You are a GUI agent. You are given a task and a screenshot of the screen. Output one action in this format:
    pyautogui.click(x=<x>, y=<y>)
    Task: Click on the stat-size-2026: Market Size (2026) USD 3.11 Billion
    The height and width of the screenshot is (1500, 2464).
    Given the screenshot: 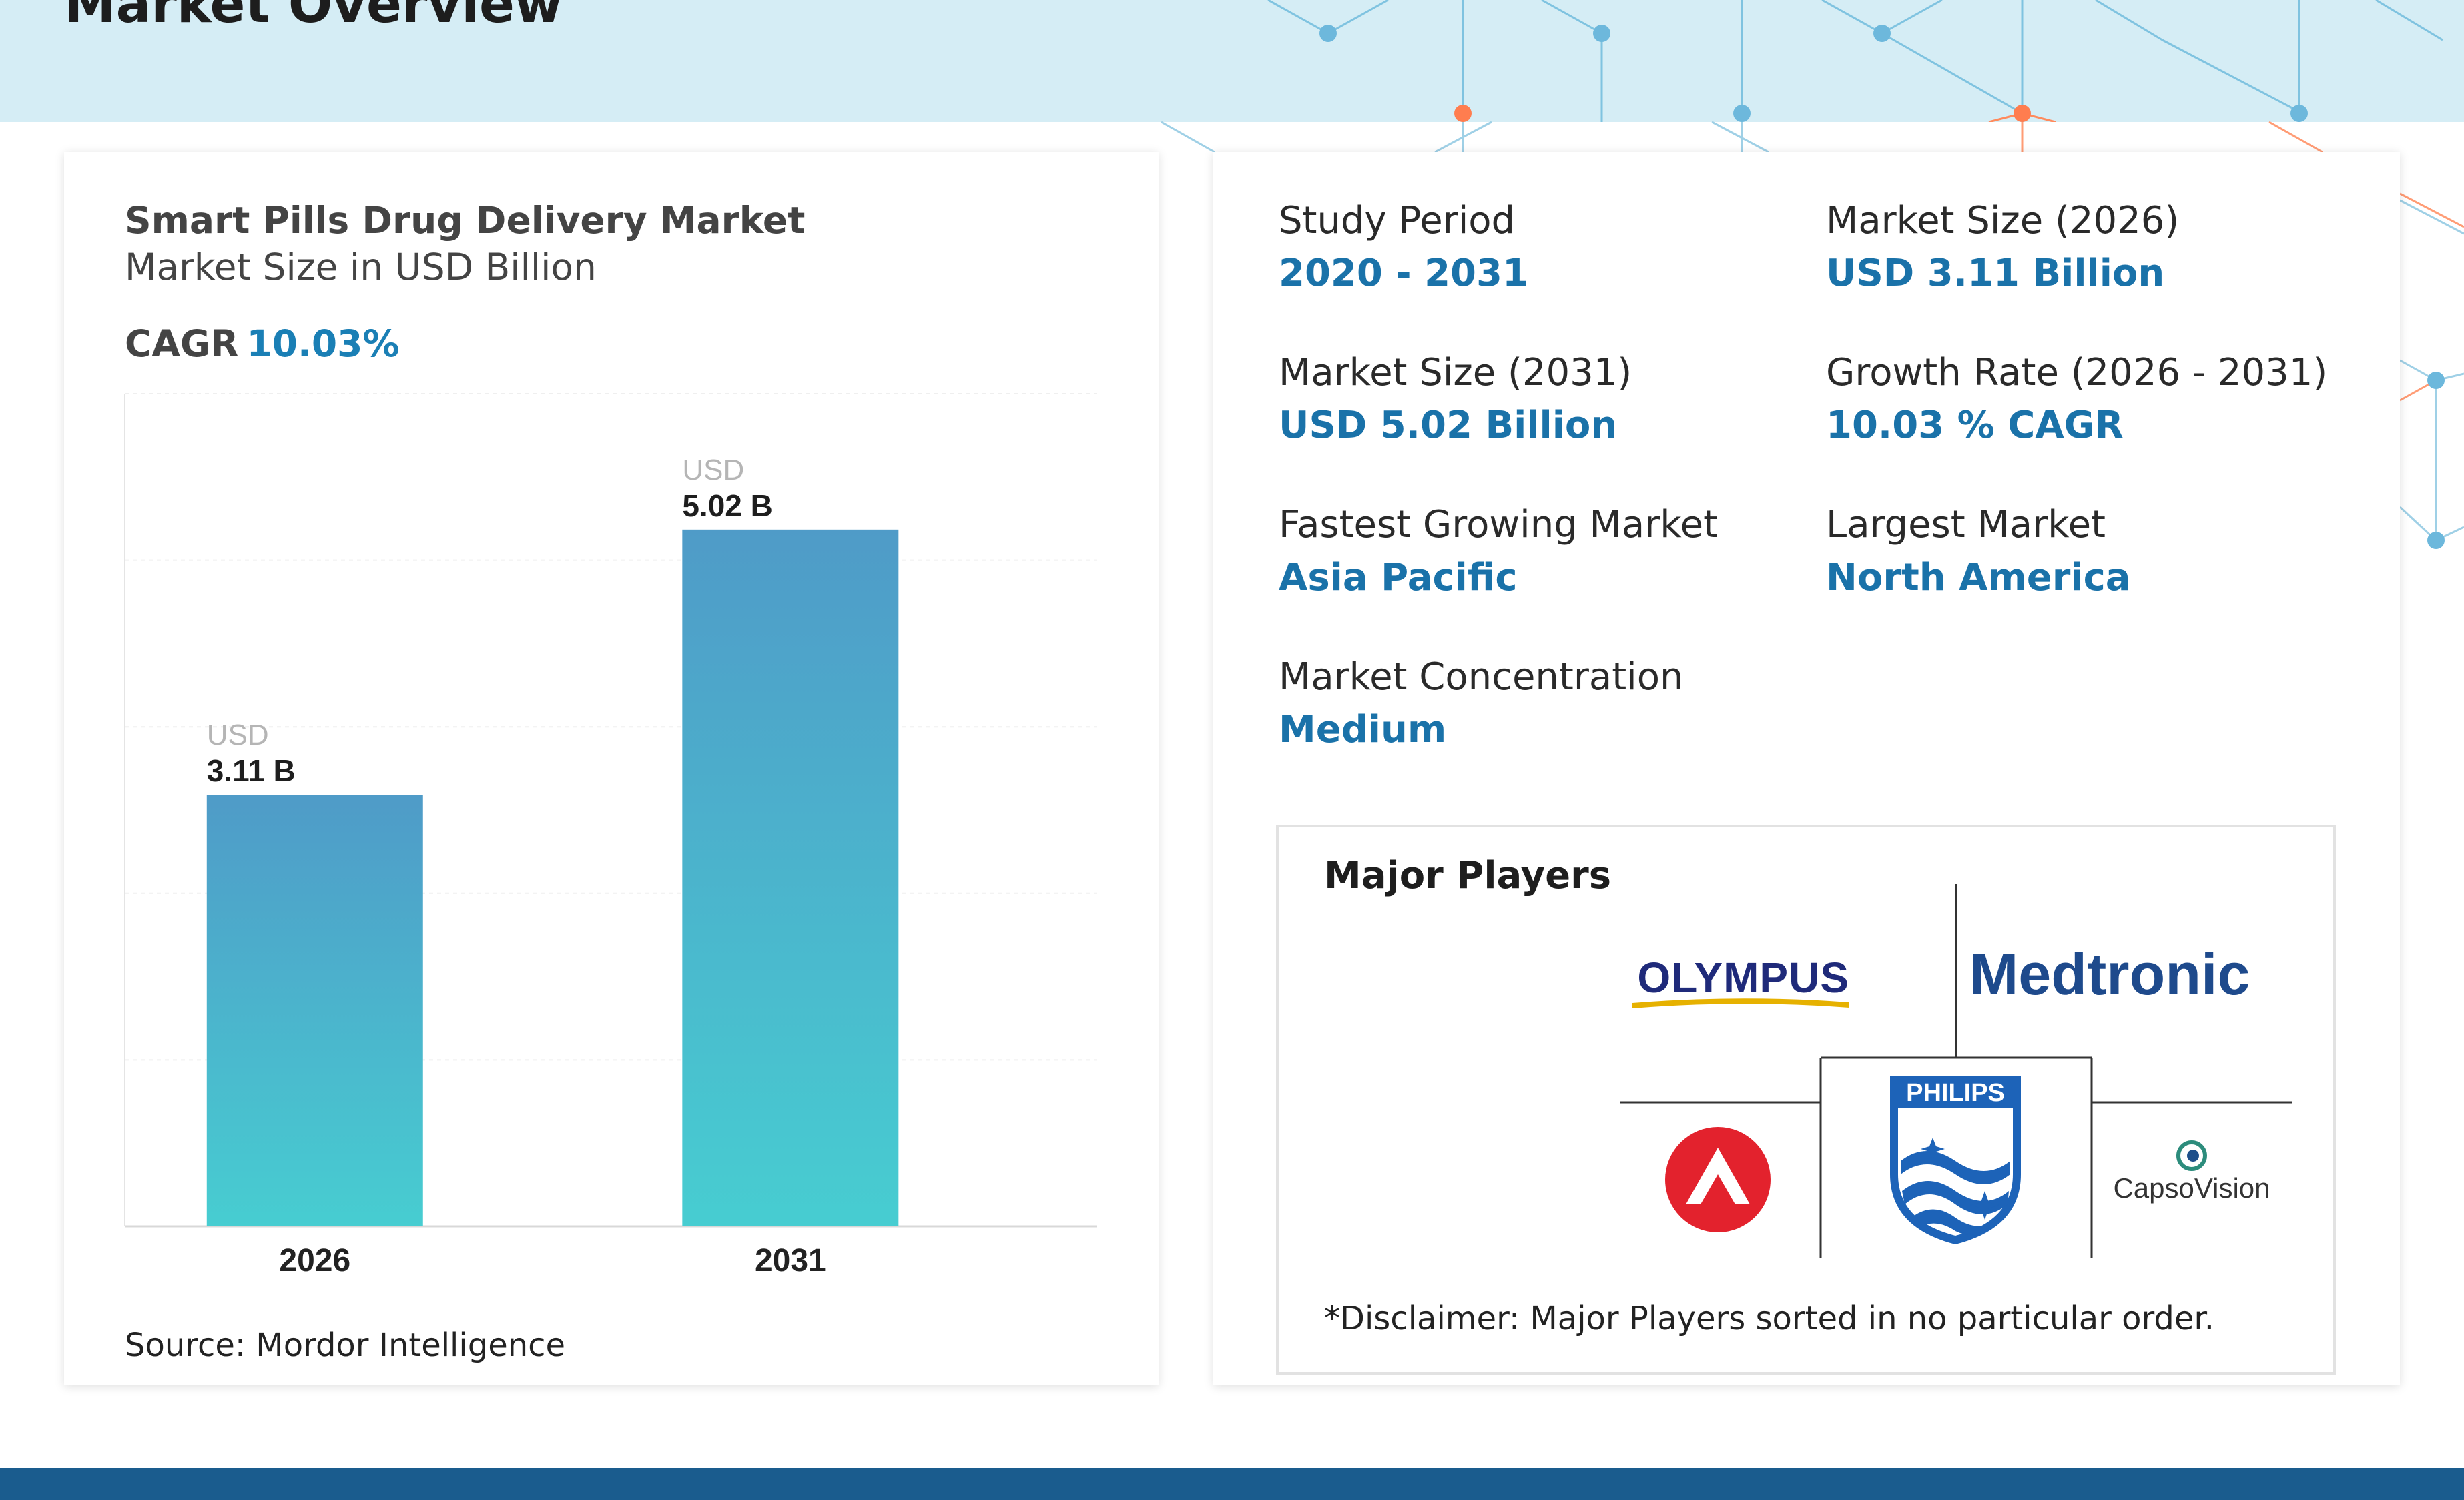 What is the action you would take?
    pyautogui.click(x=2002, y=247)
    